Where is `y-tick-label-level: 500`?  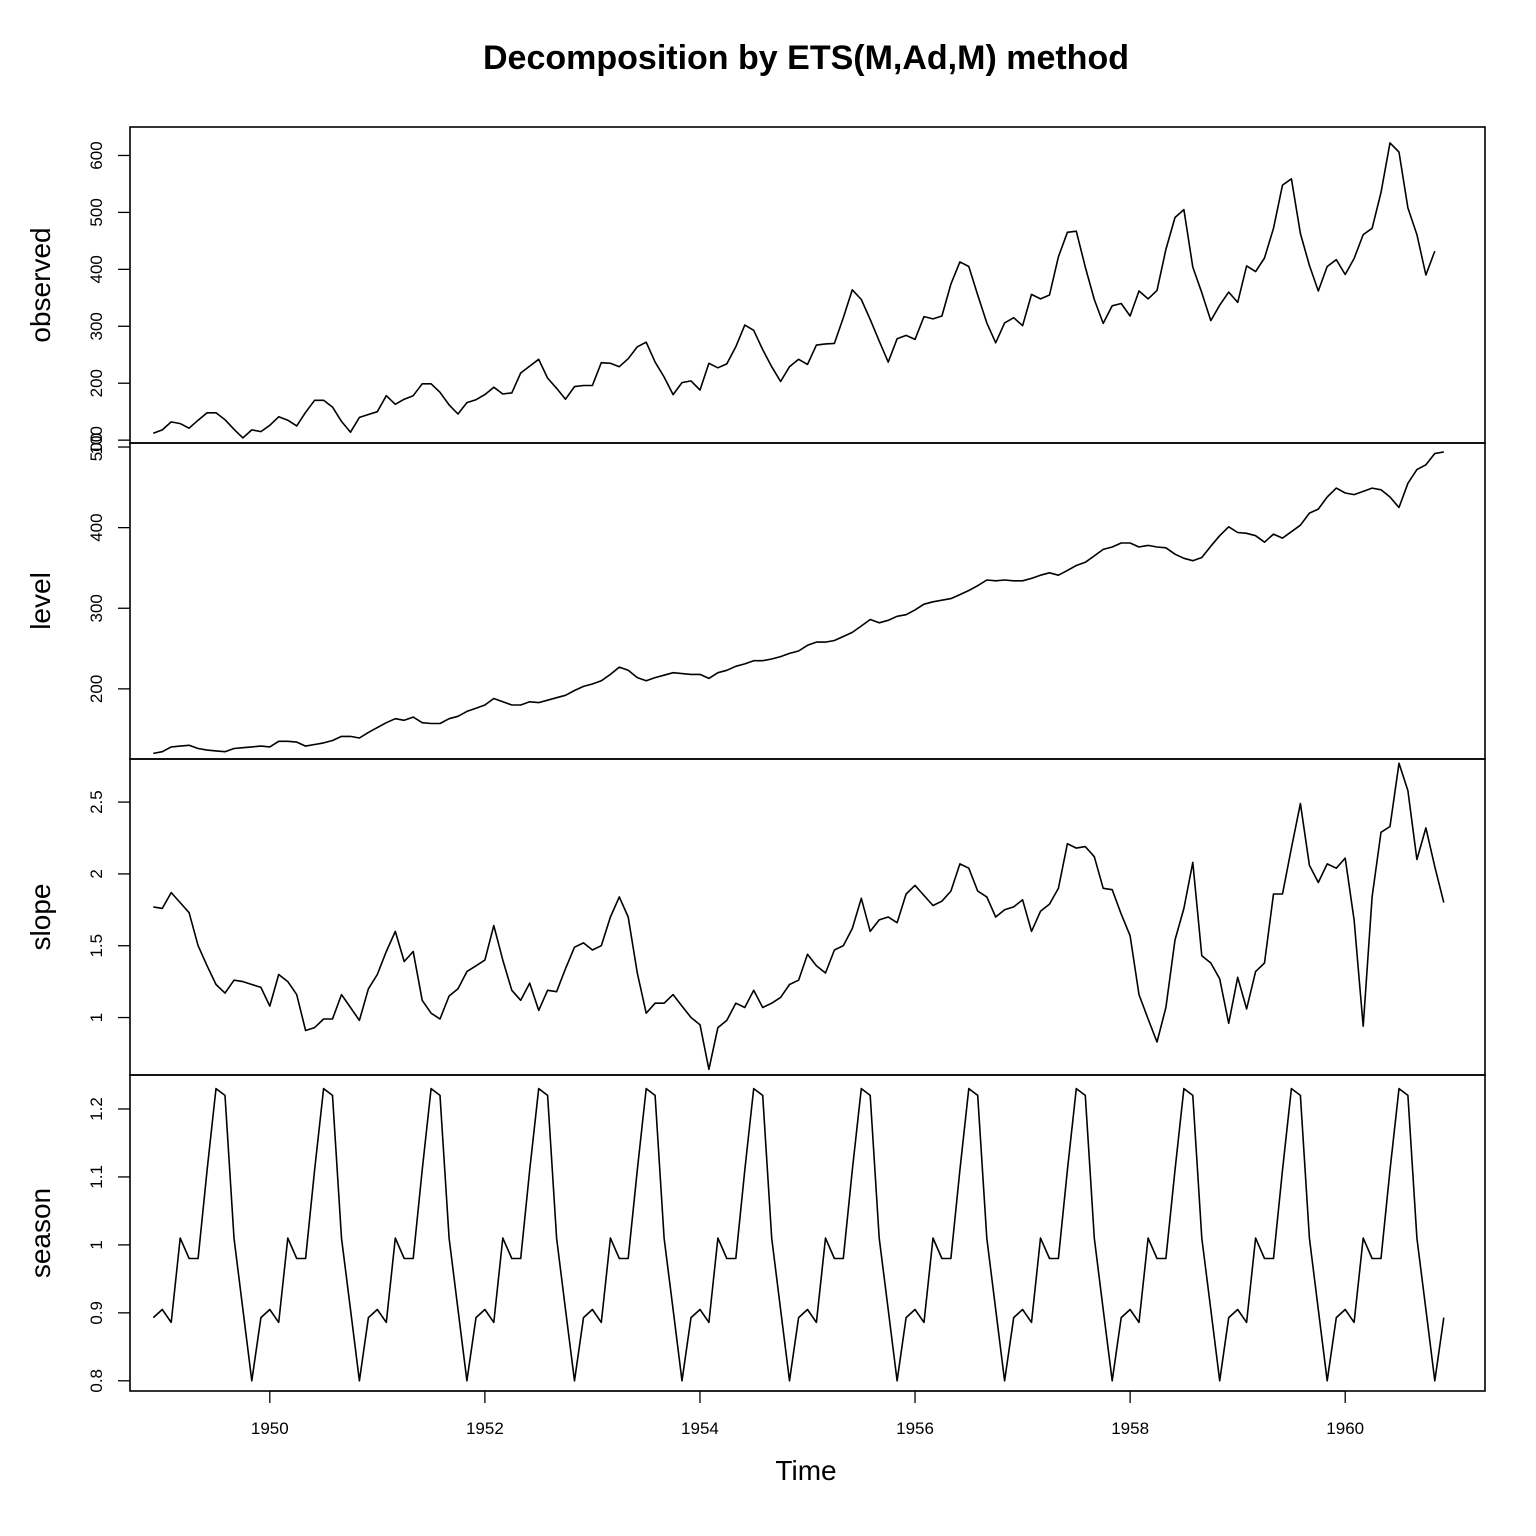 y-tick-label-level: 500 is located at coordinates (96, 447).